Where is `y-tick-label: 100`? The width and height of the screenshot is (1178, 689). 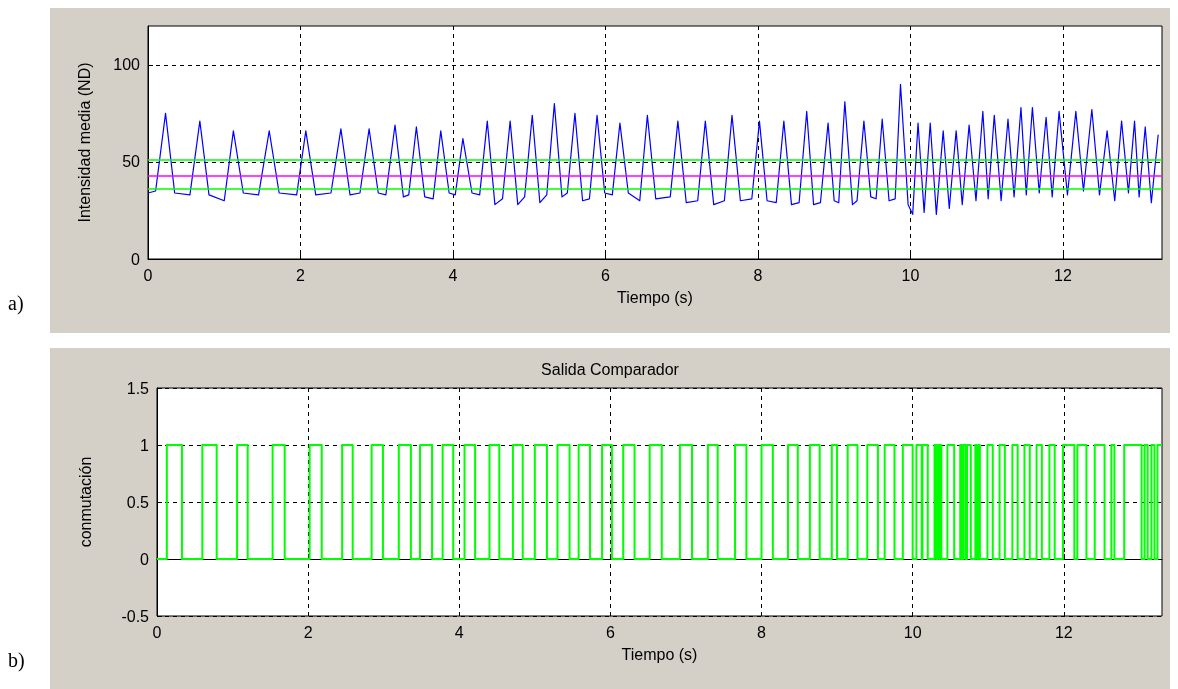 y-tick-label: 100 is located at coordinates (127, 65).